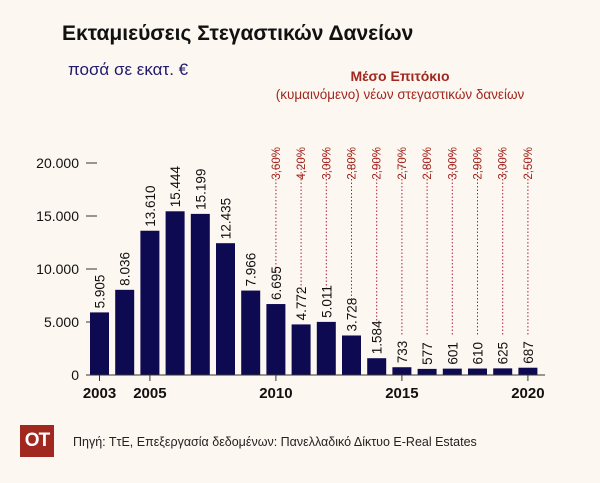 The image size is (600, 483). What do you see at coordinates (128, 69) in the screenshot?
I see `chart-subtitle: ποσά σε εκατ. €` at bounding box center [128, 69].